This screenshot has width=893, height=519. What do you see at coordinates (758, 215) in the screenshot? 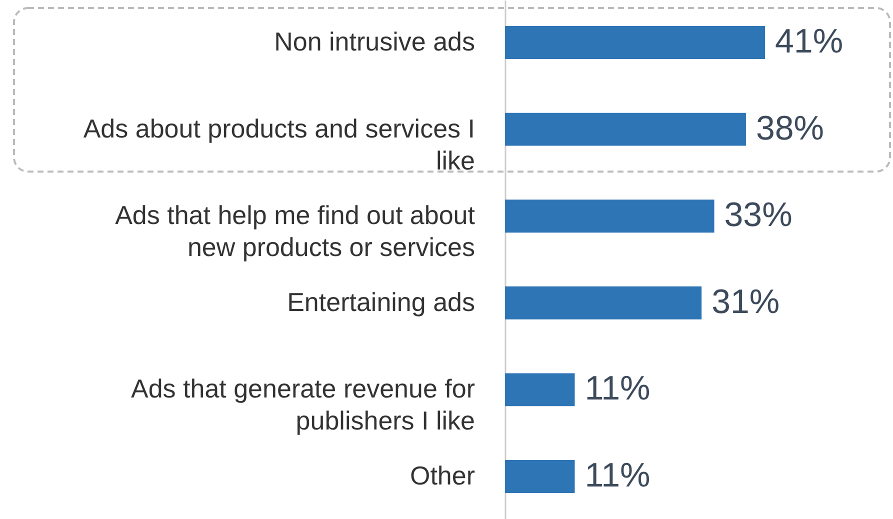
I see `data-label: 33%` at bounding box center [758, 215].